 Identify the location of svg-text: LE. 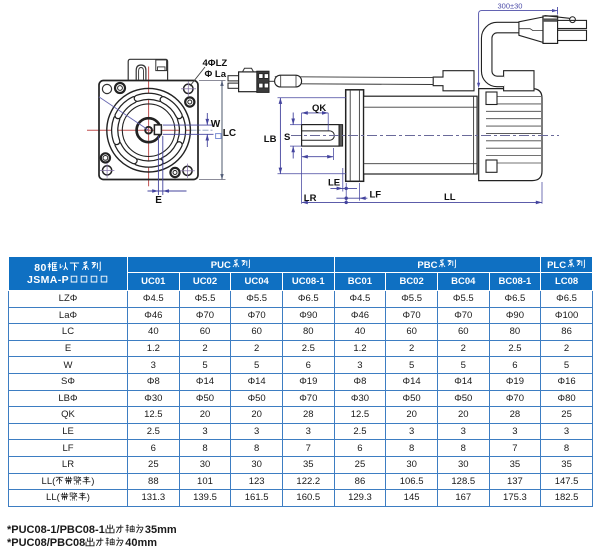
(334, 182).